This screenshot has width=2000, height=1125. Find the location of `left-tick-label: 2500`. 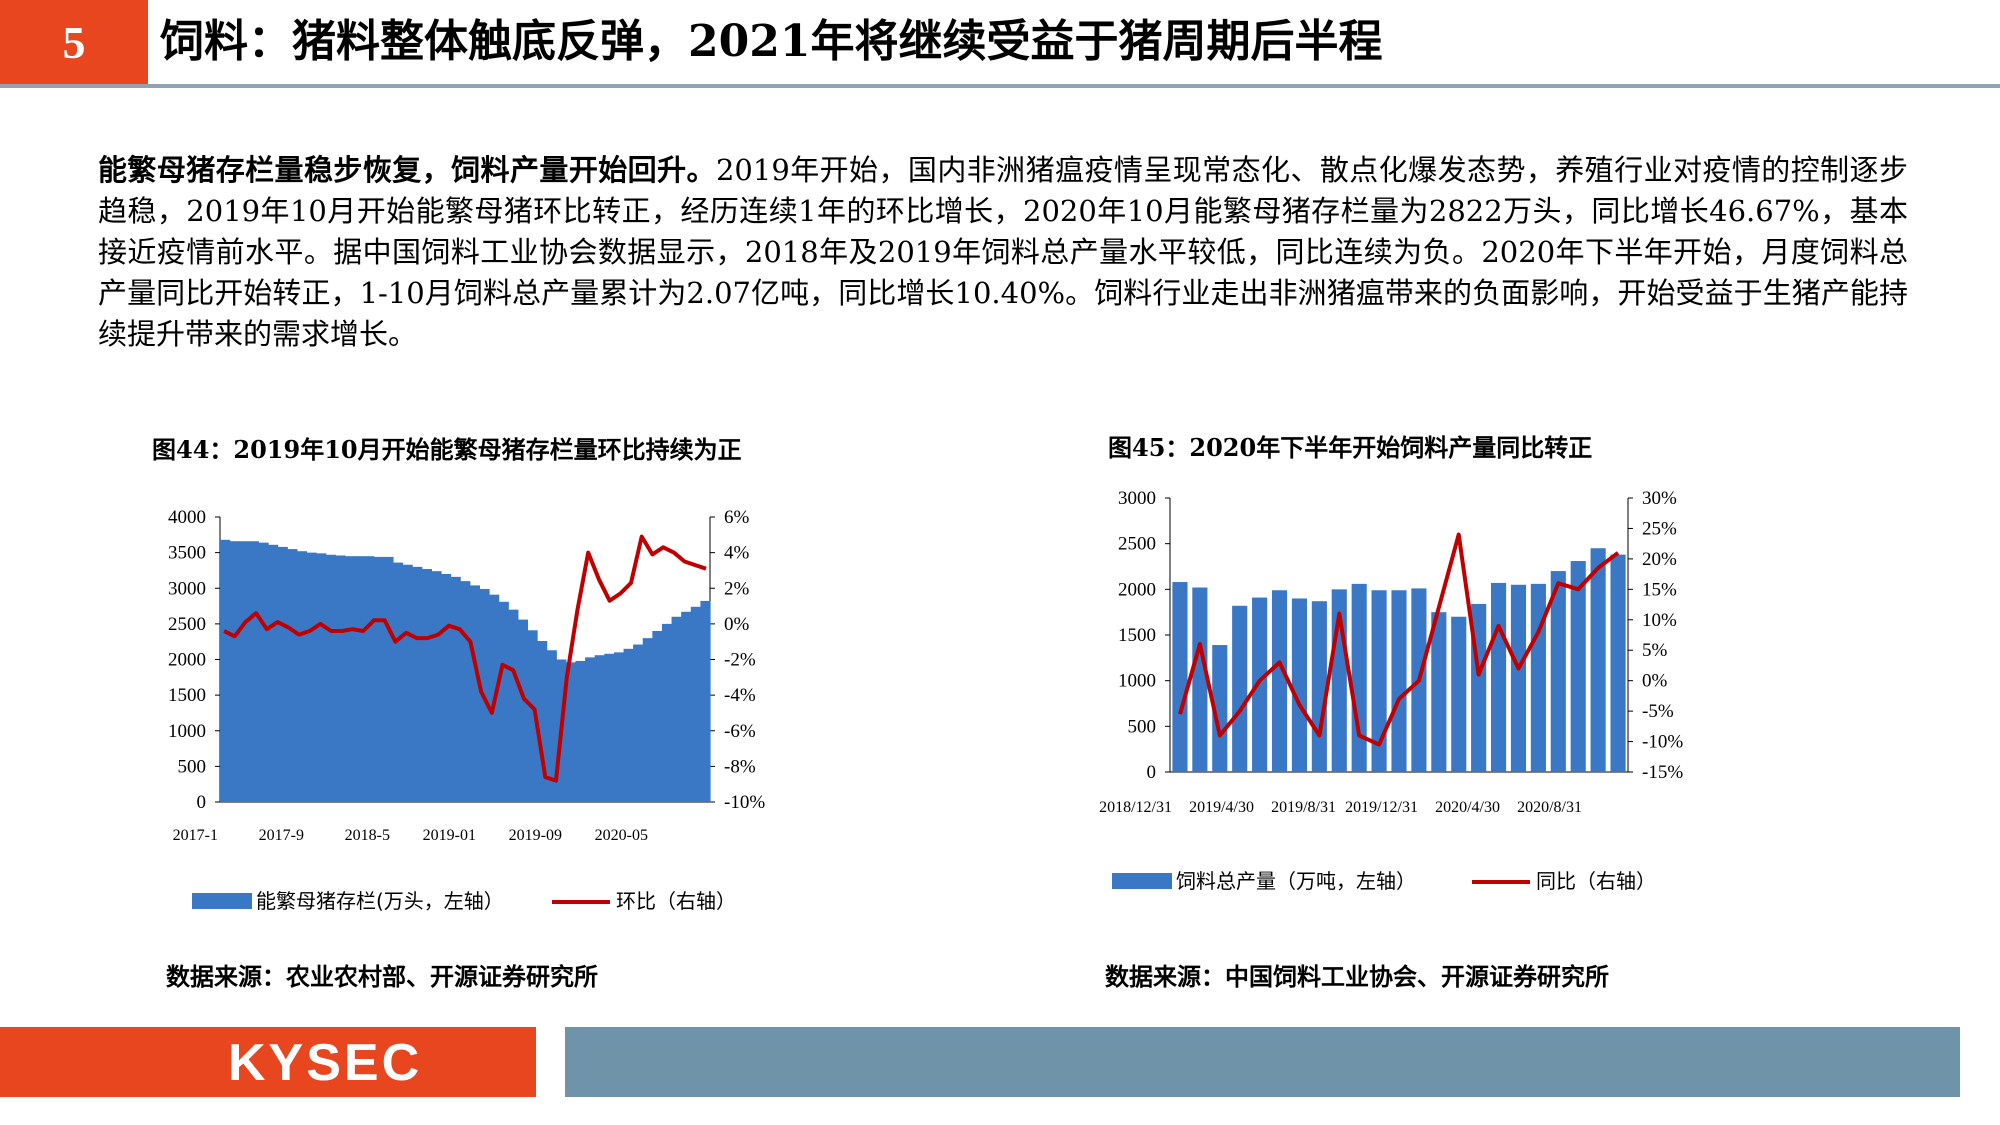

left-tick-label: 2500 is located at coordinates (1137, 544).